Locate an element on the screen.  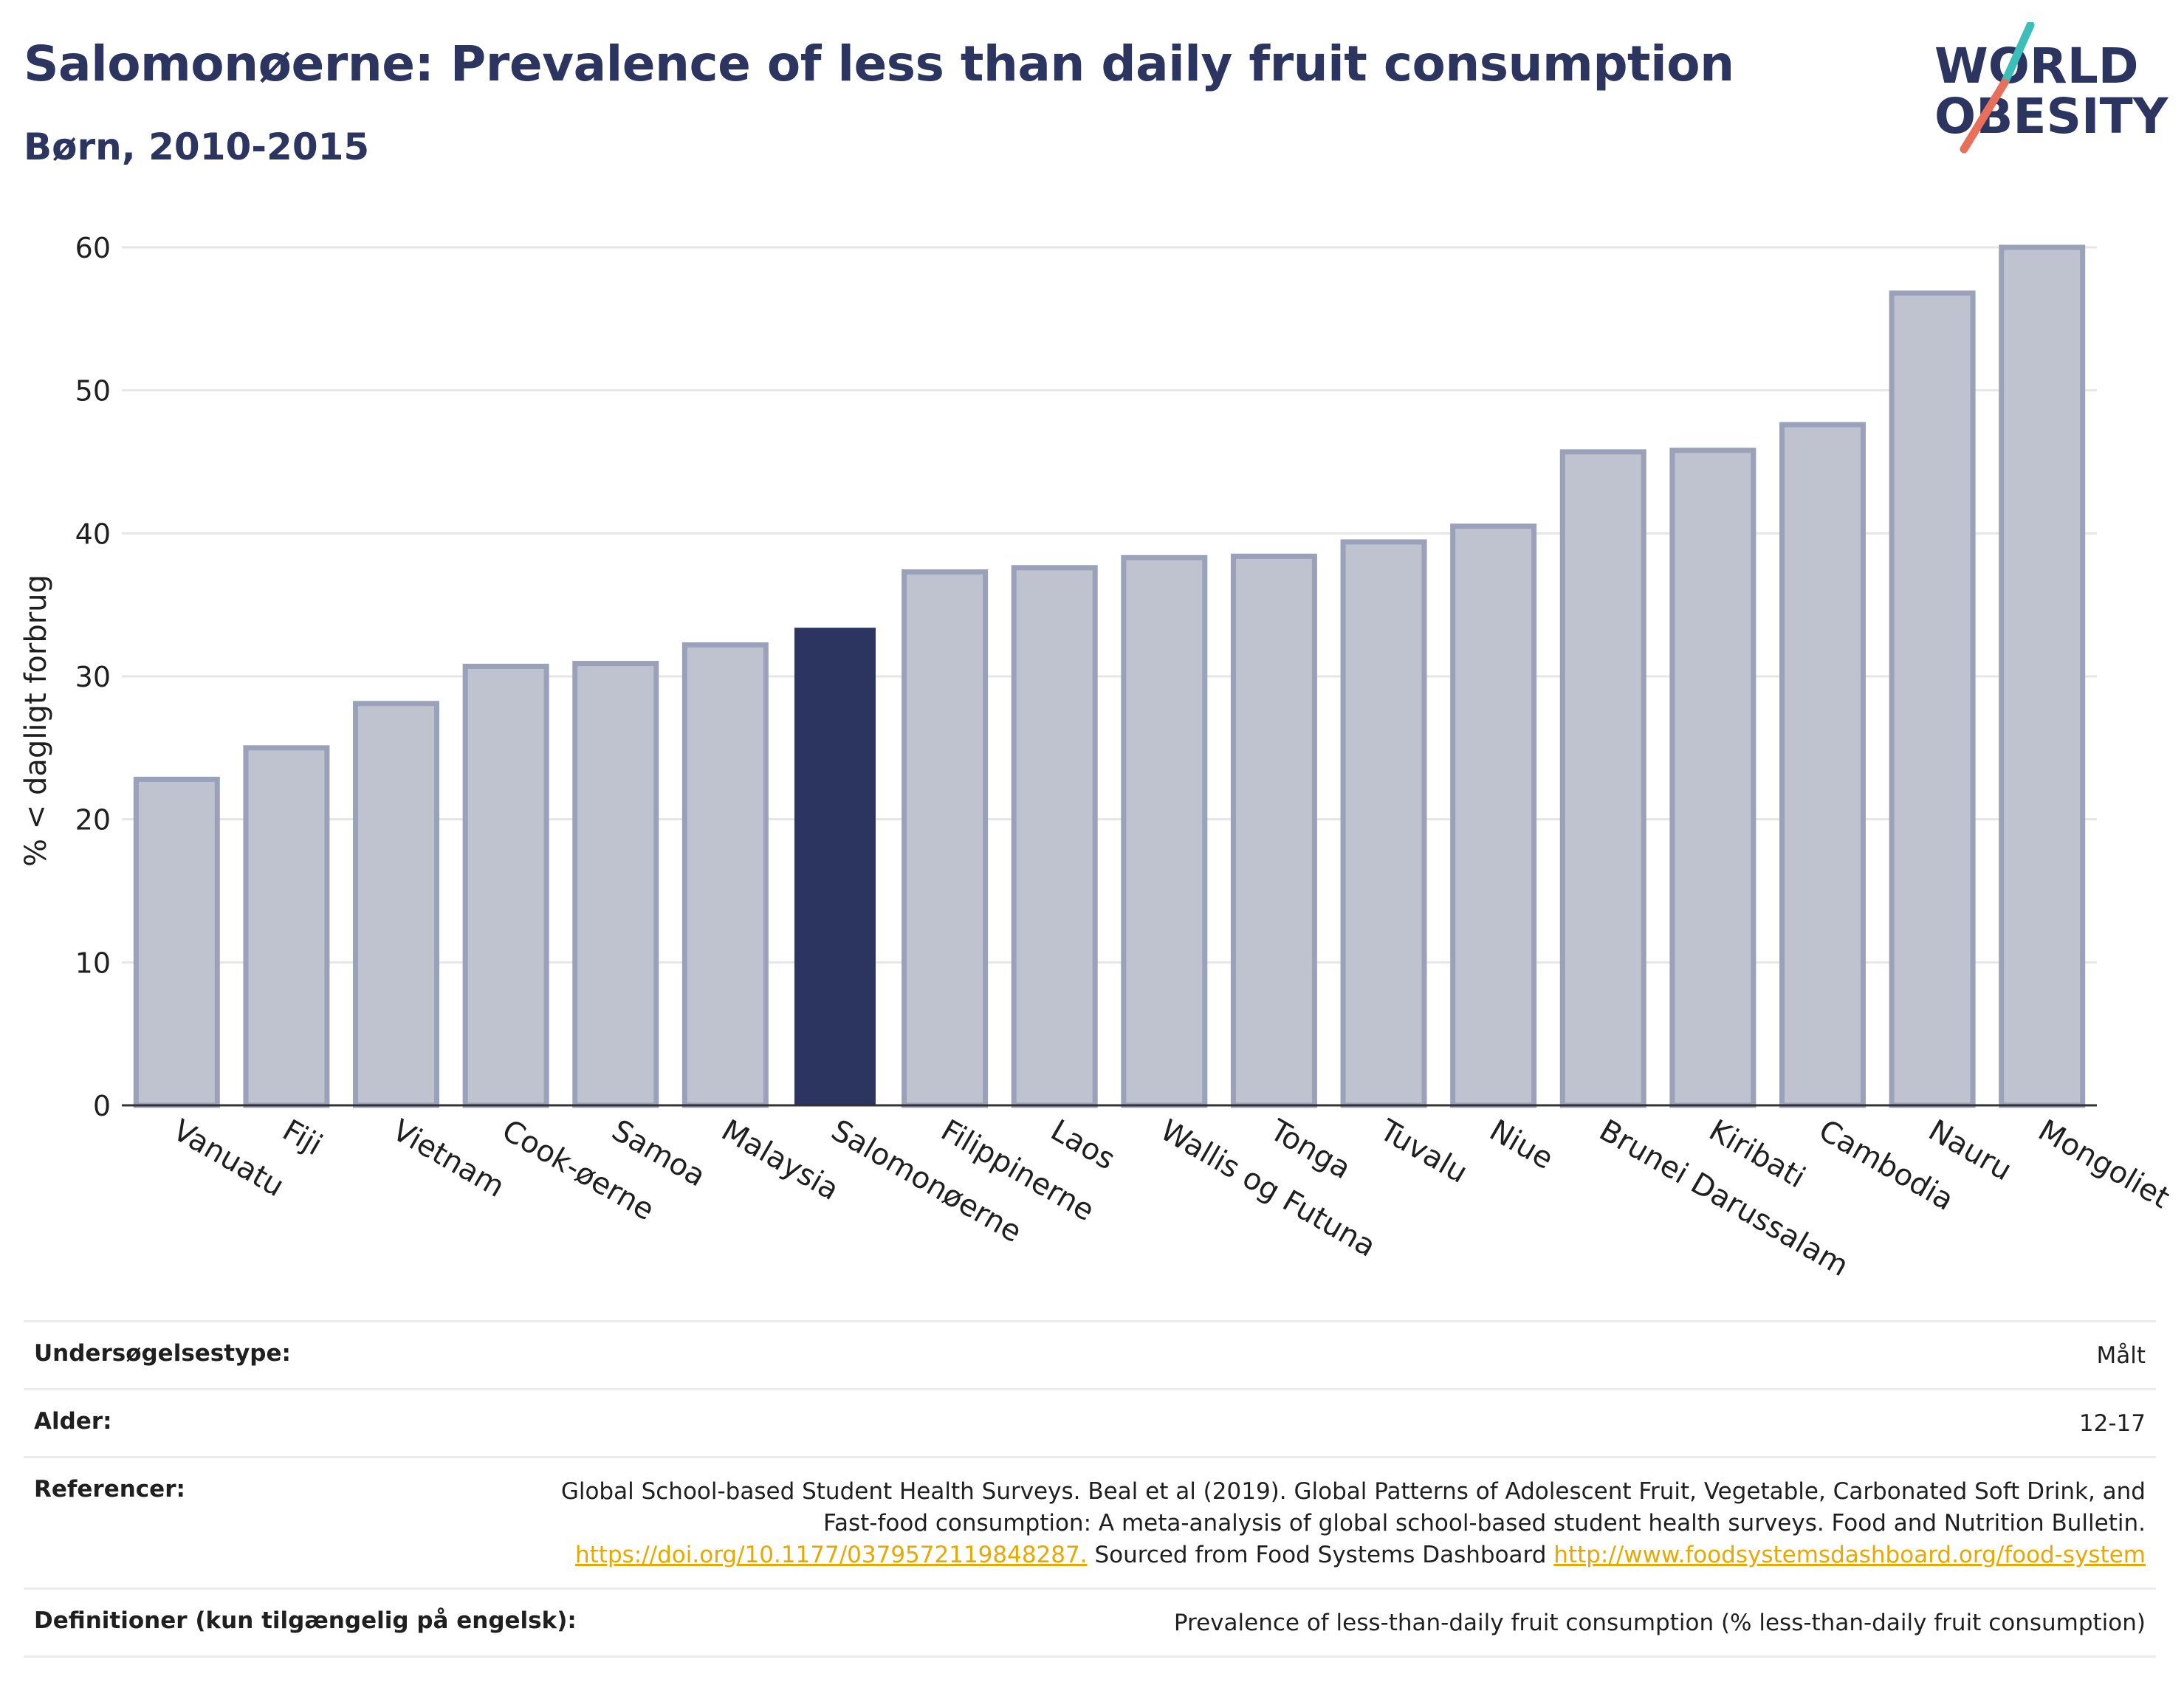
y-tick-label: 50 is located at coordinates (93, 392).